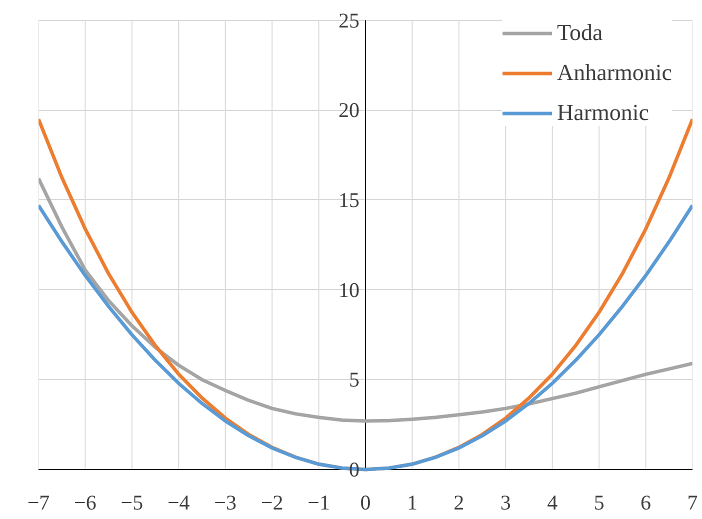 The image size is (702, 519). Describe the element at coordinates (85, 502) in the screenshot. I see `x-tick-label: −6` at that location.